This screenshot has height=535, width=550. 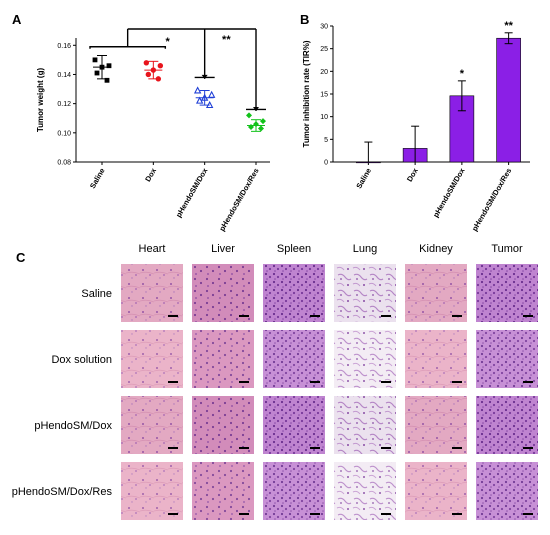 What do you see at coordinates (449, 192) in the screenshot?
I see `panel-b-category-label: pHendoSM/Dox` at bounding box center [449, 192].